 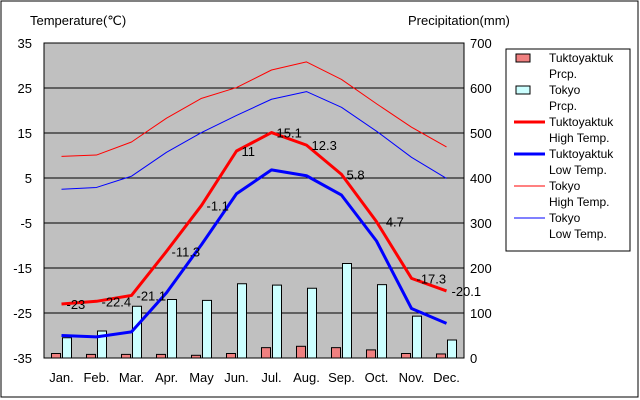 I want to click on data-label: -21.1, so click(x=152, y=295).